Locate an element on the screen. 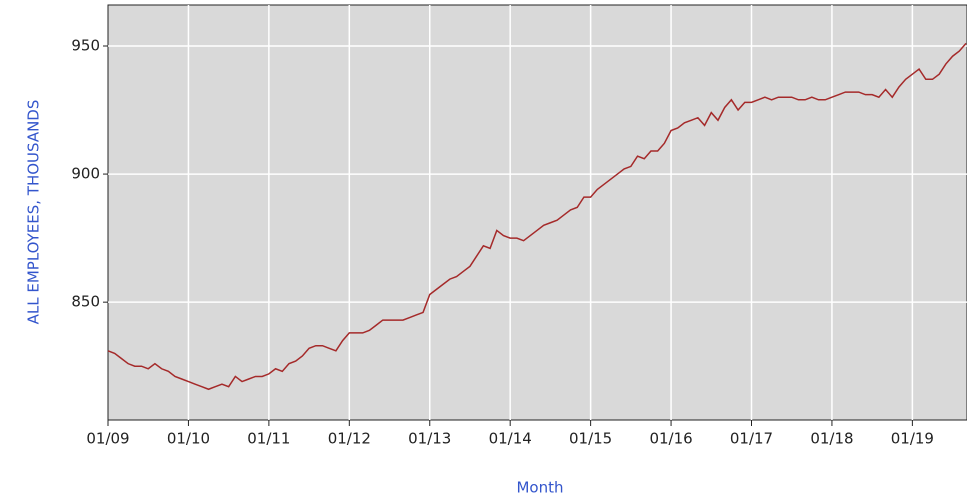  x-tick-label: 01/14 is located at coordinates (510, 439).